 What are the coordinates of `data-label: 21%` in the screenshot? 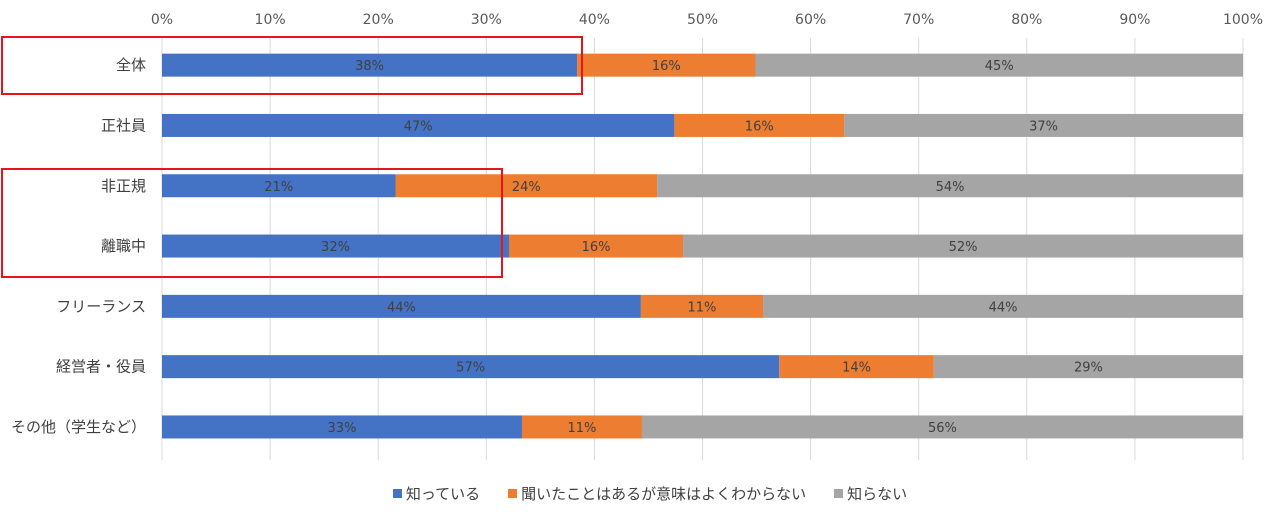 It's located at (278, 187).